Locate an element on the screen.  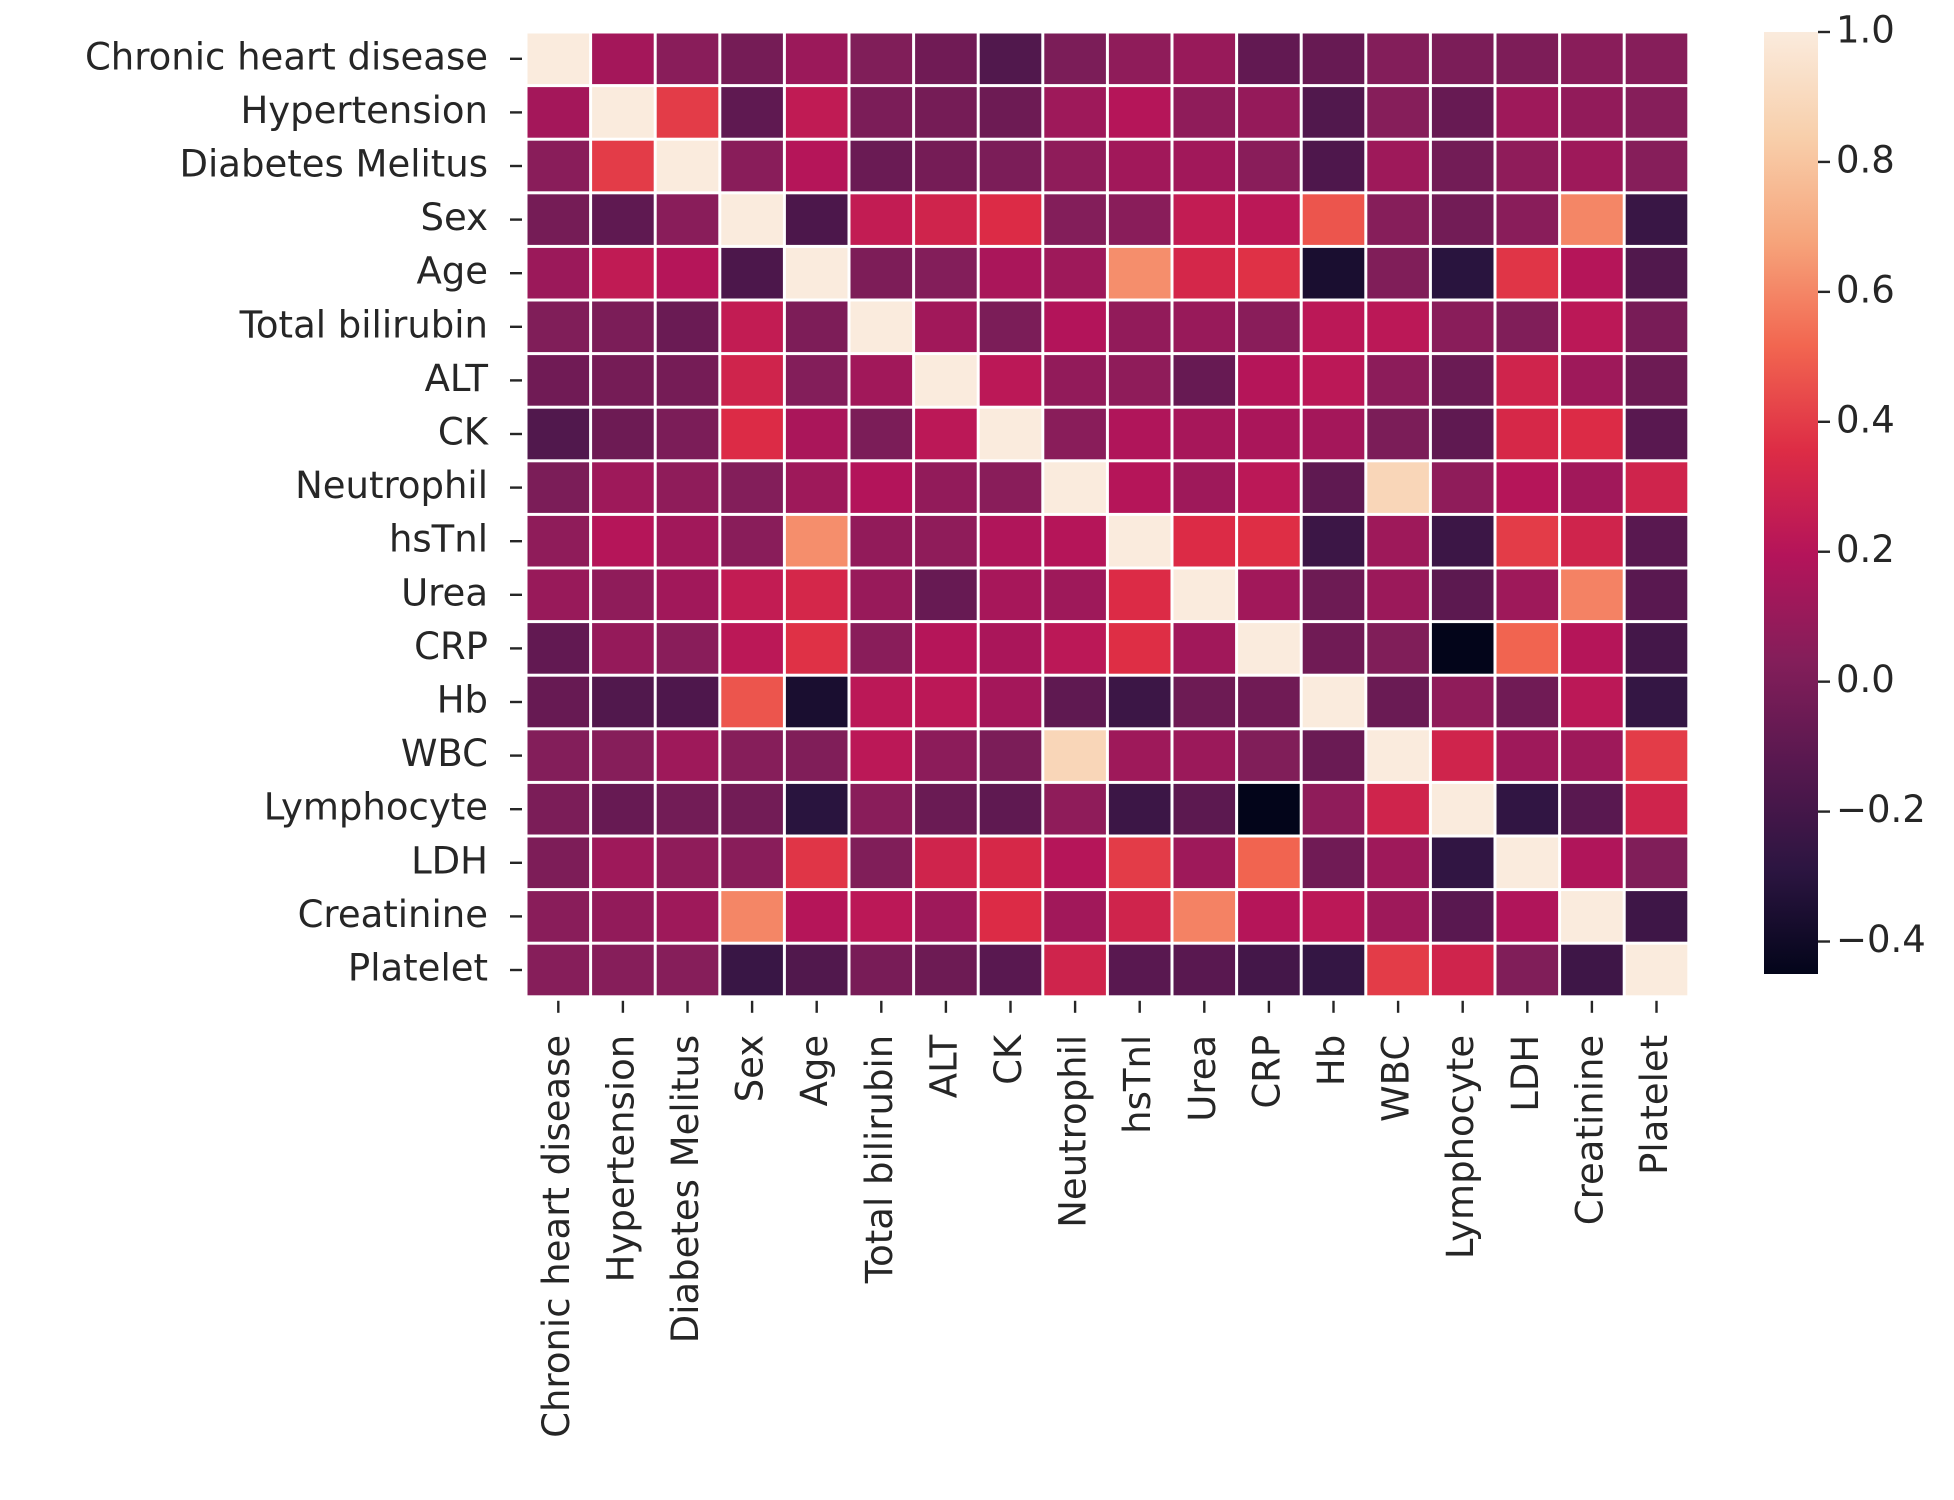
x-tick-label: CK is located at coordinates (1008, 1059).